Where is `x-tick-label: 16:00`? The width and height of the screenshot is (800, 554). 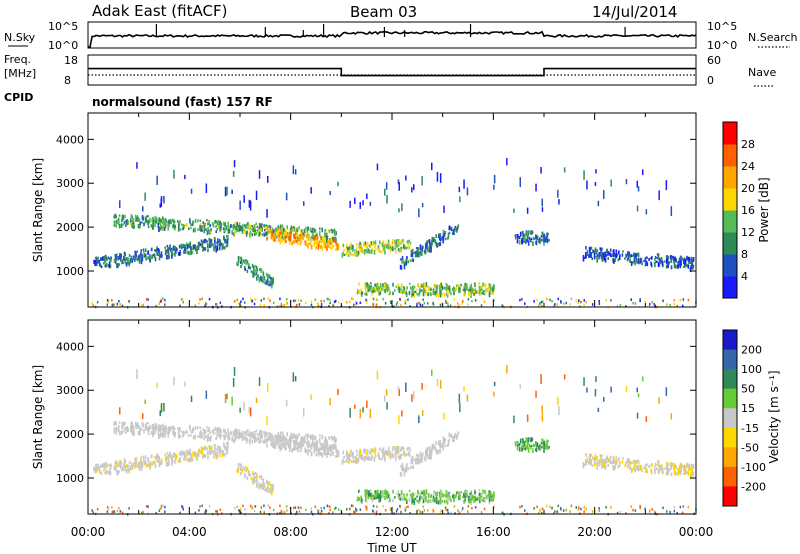
x-tick-label: 16:00 is located at coordinates (493, 532).